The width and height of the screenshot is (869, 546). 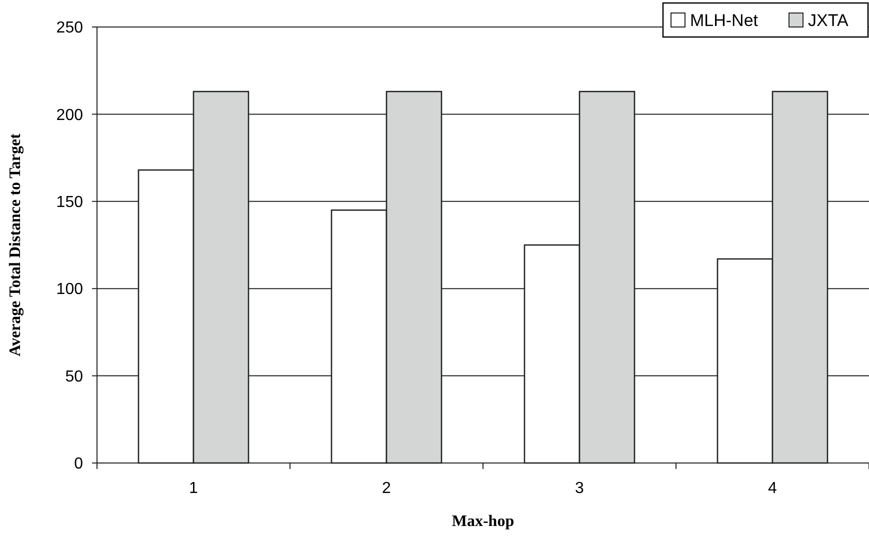 What do you see at coordinates (193, 488) in the screenshot?
I see `x-tick-label: 1` at bounding box center [193, 488].